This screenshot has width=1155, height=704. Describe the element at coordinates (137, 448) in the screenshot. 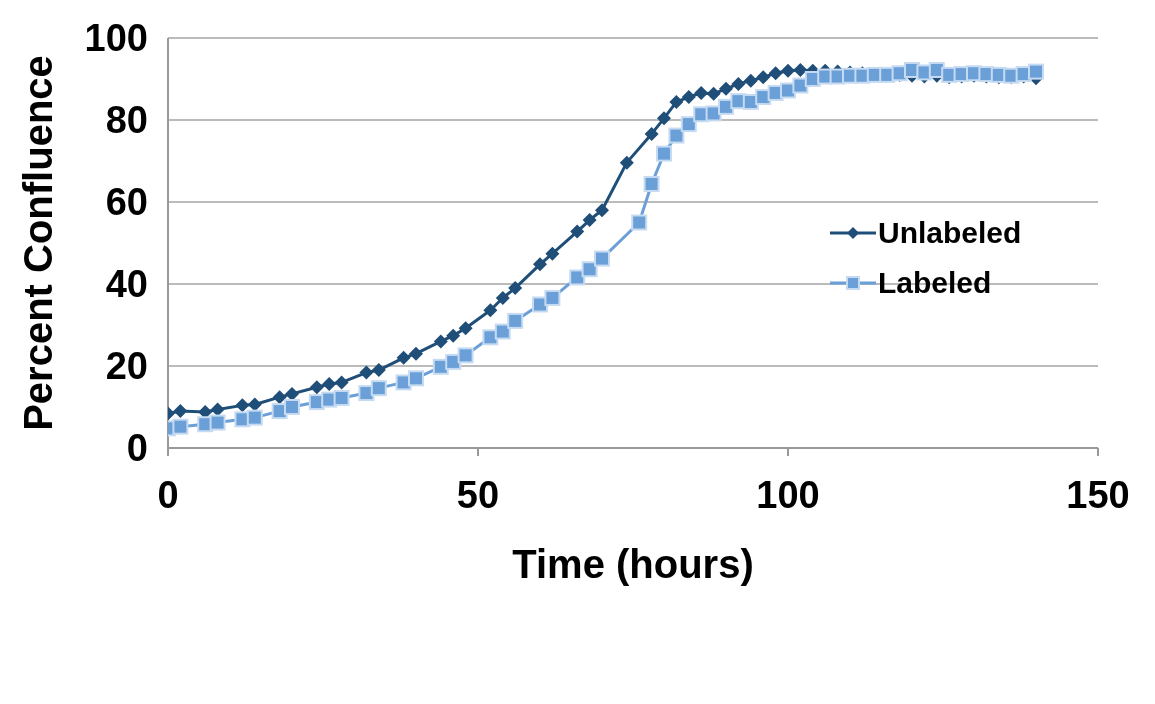

I see `y-tick-label: 0` at that location.